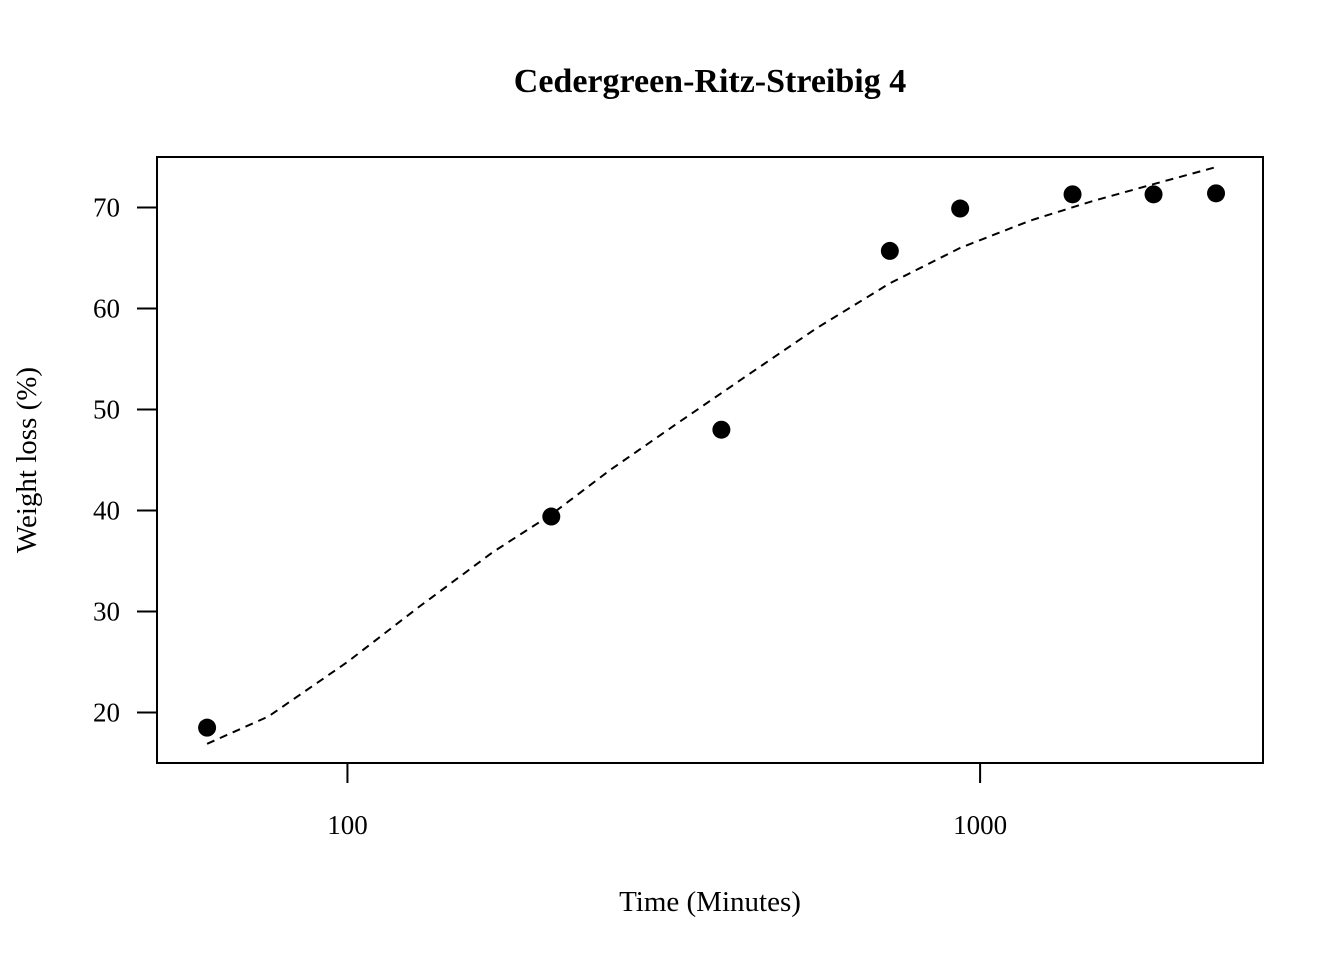 The width and height of the screenshot is (1344, 960). I want to click on y-tick-label-5: 70, so click(106, 208).